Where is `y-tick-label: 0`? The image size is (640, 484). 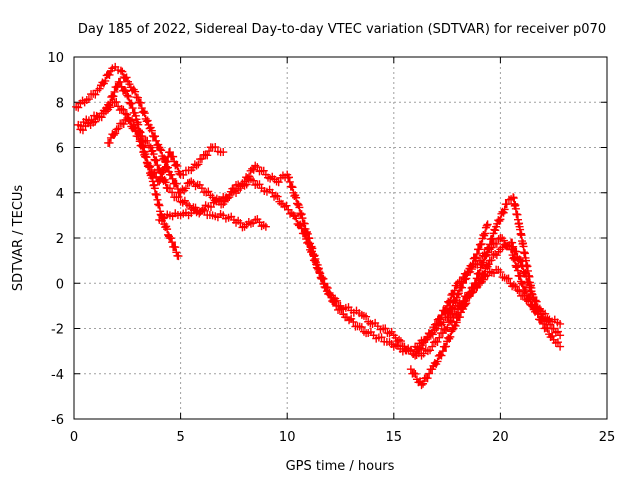 y-tick-label: 0 is located at coordinates (60, 284).